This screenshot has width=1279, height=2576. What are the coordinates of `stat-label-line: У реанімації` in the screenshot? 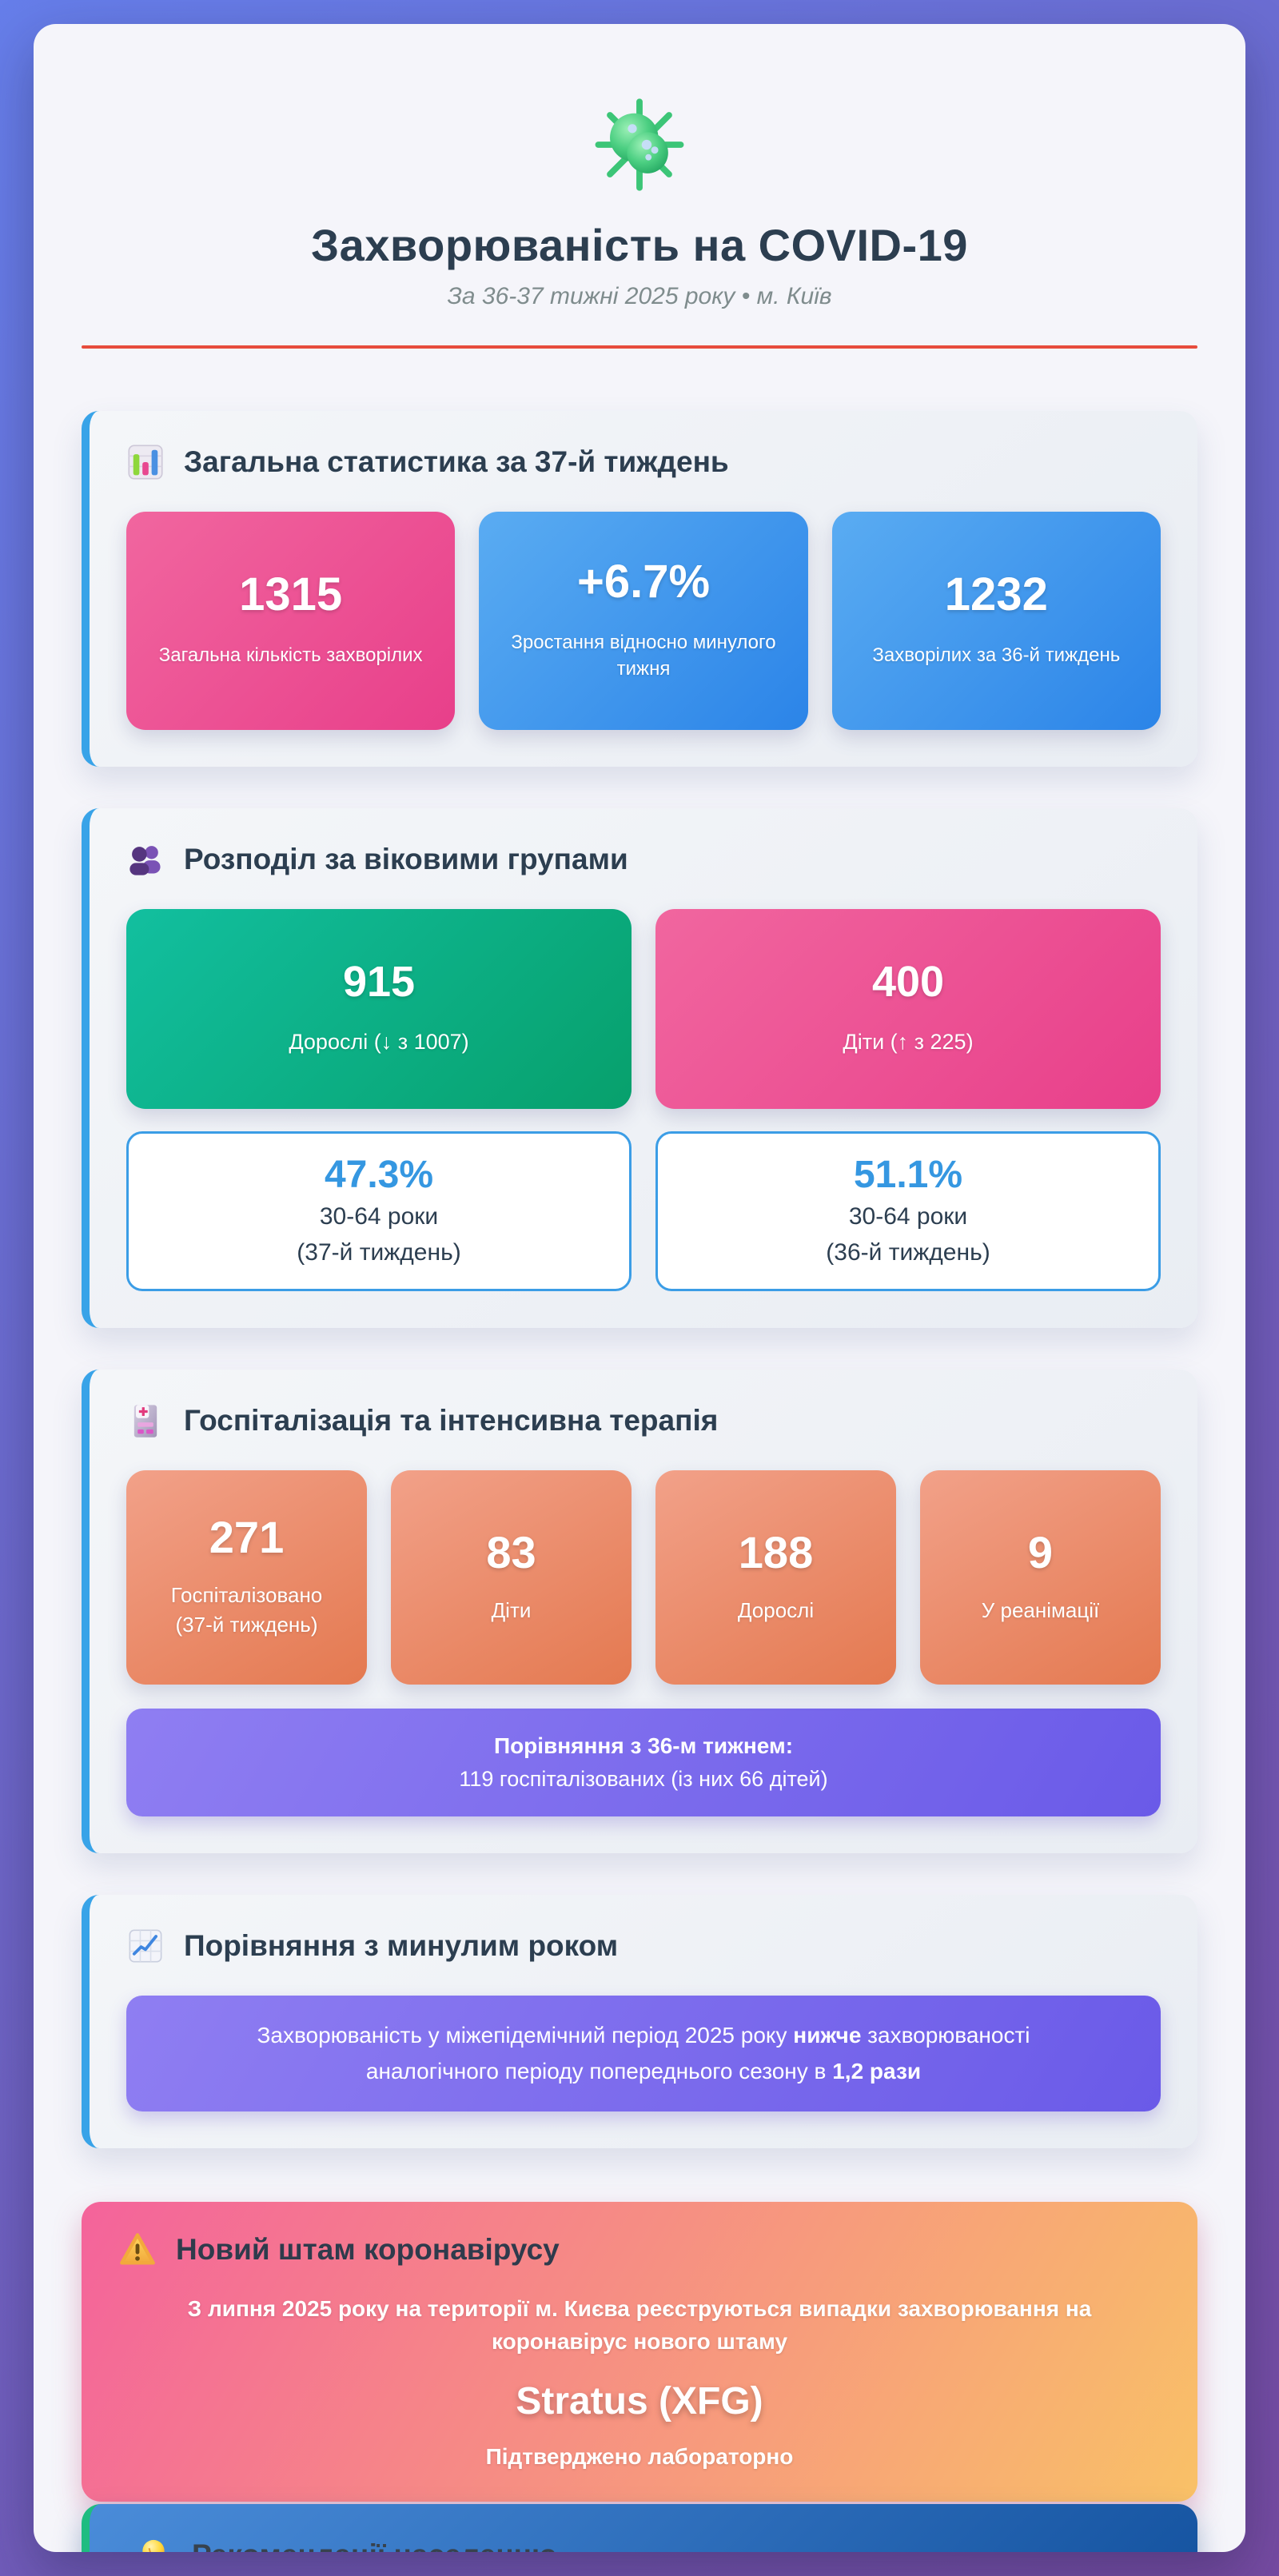 It's located at (1040, 1610).